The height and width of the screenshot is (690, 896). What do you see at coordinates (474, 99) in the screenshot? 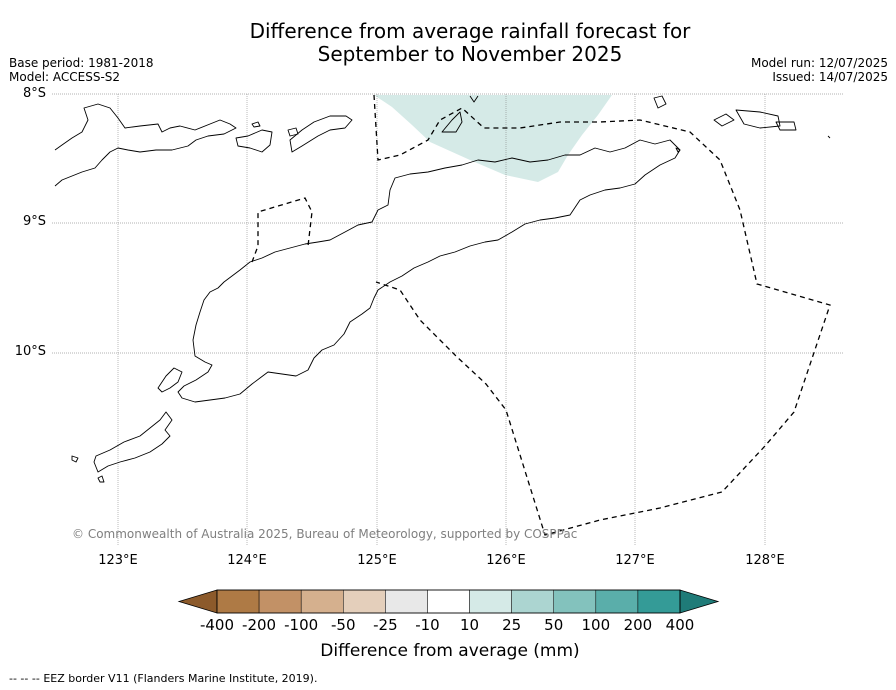
I see `wetar-north-coastline` at bounding box center [474, 99].